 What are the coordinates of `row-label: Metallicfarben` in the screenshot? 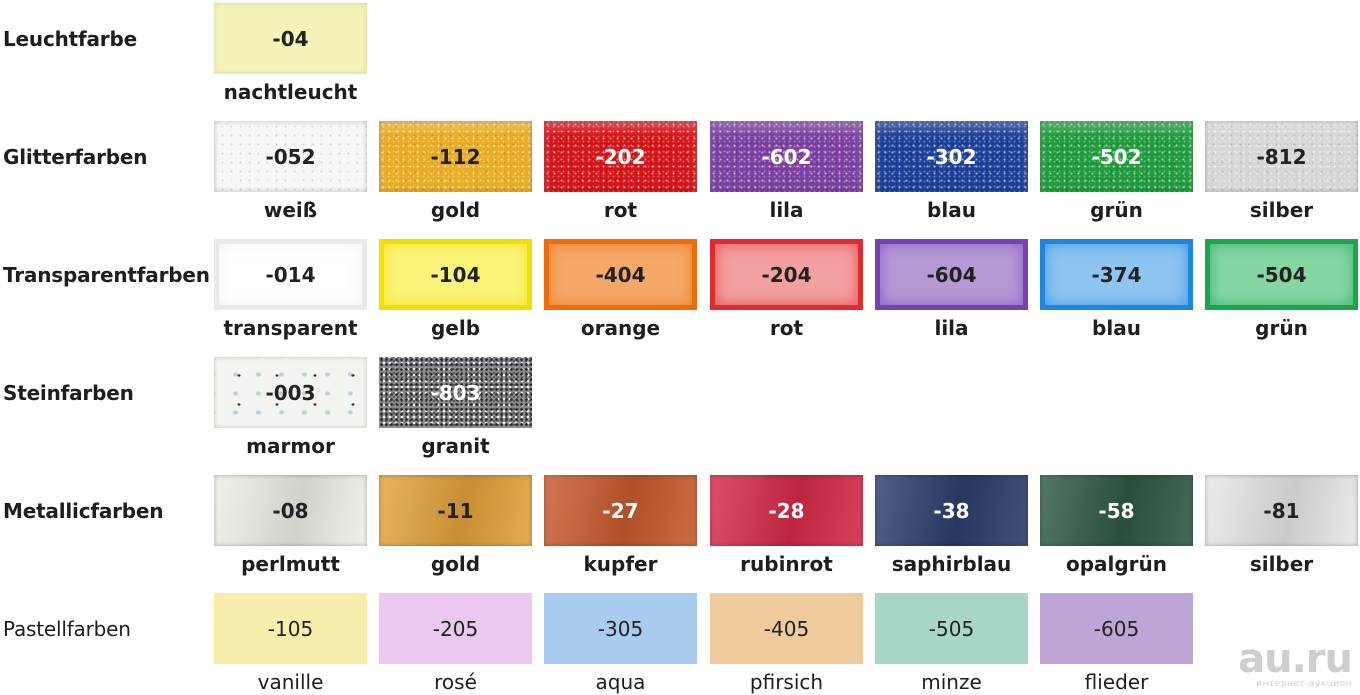 It's located at (83, 511).